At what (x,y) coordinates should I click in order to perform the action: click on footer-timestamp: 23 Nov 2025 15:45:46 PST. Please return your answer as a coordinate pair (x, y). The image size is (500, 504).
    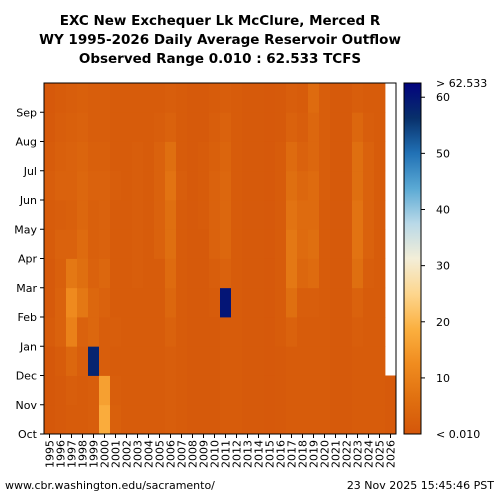
    Looking at the image, I should click on (420, 485).